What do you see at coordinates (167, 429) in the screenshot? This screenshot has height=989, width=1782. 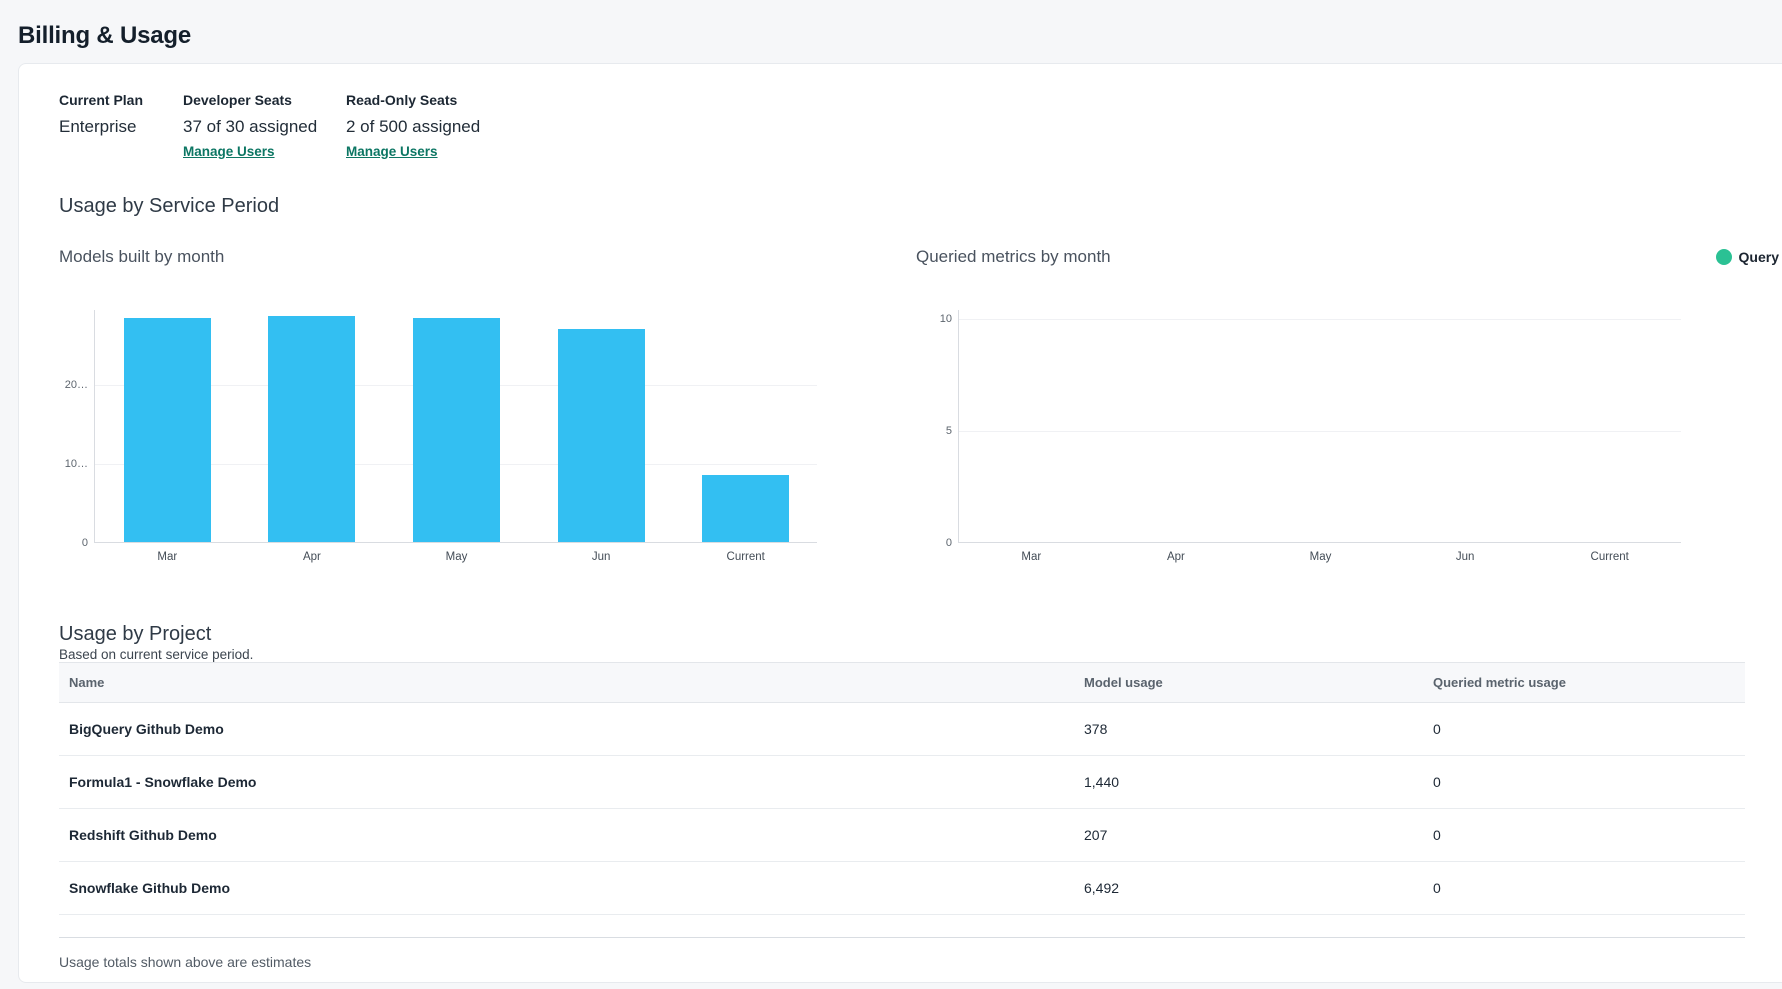 I see `bar-mar` at bounding box center [167, 429].